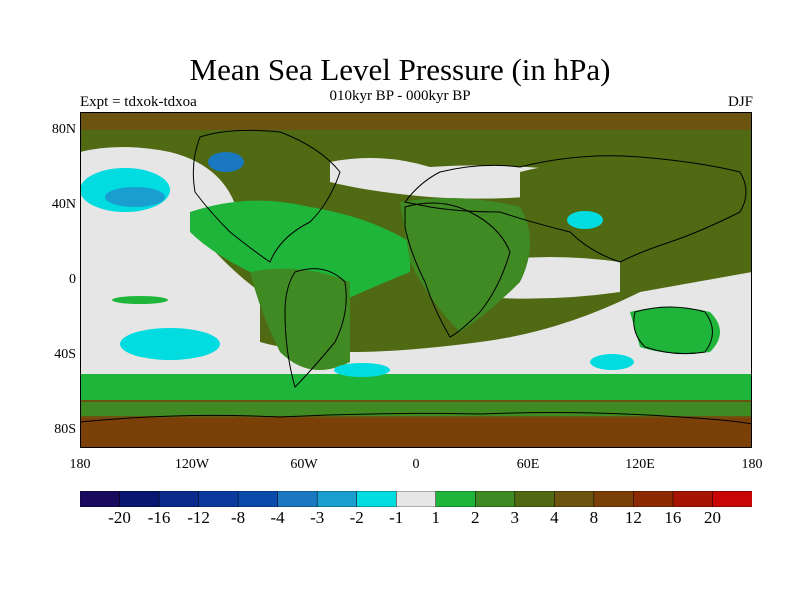 The width and height of the screenshot is (800, 600). What do you see at coordinates (633, 517) in the screenshot?
I see `colorbar-label: 12` at bounding box center [633, 517].